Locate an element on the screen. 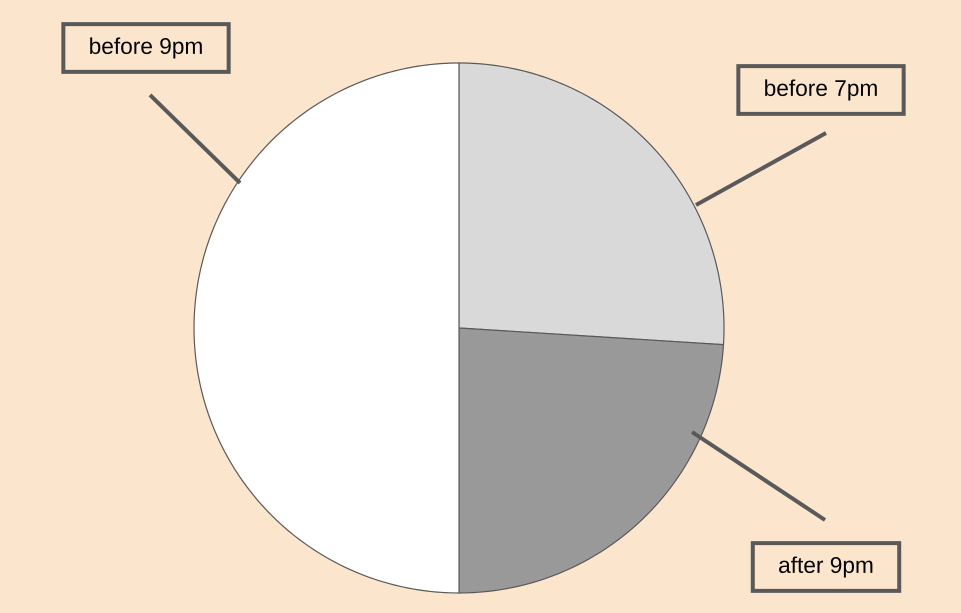  slice-label: after 9pm is located at coordinates (825, 567).